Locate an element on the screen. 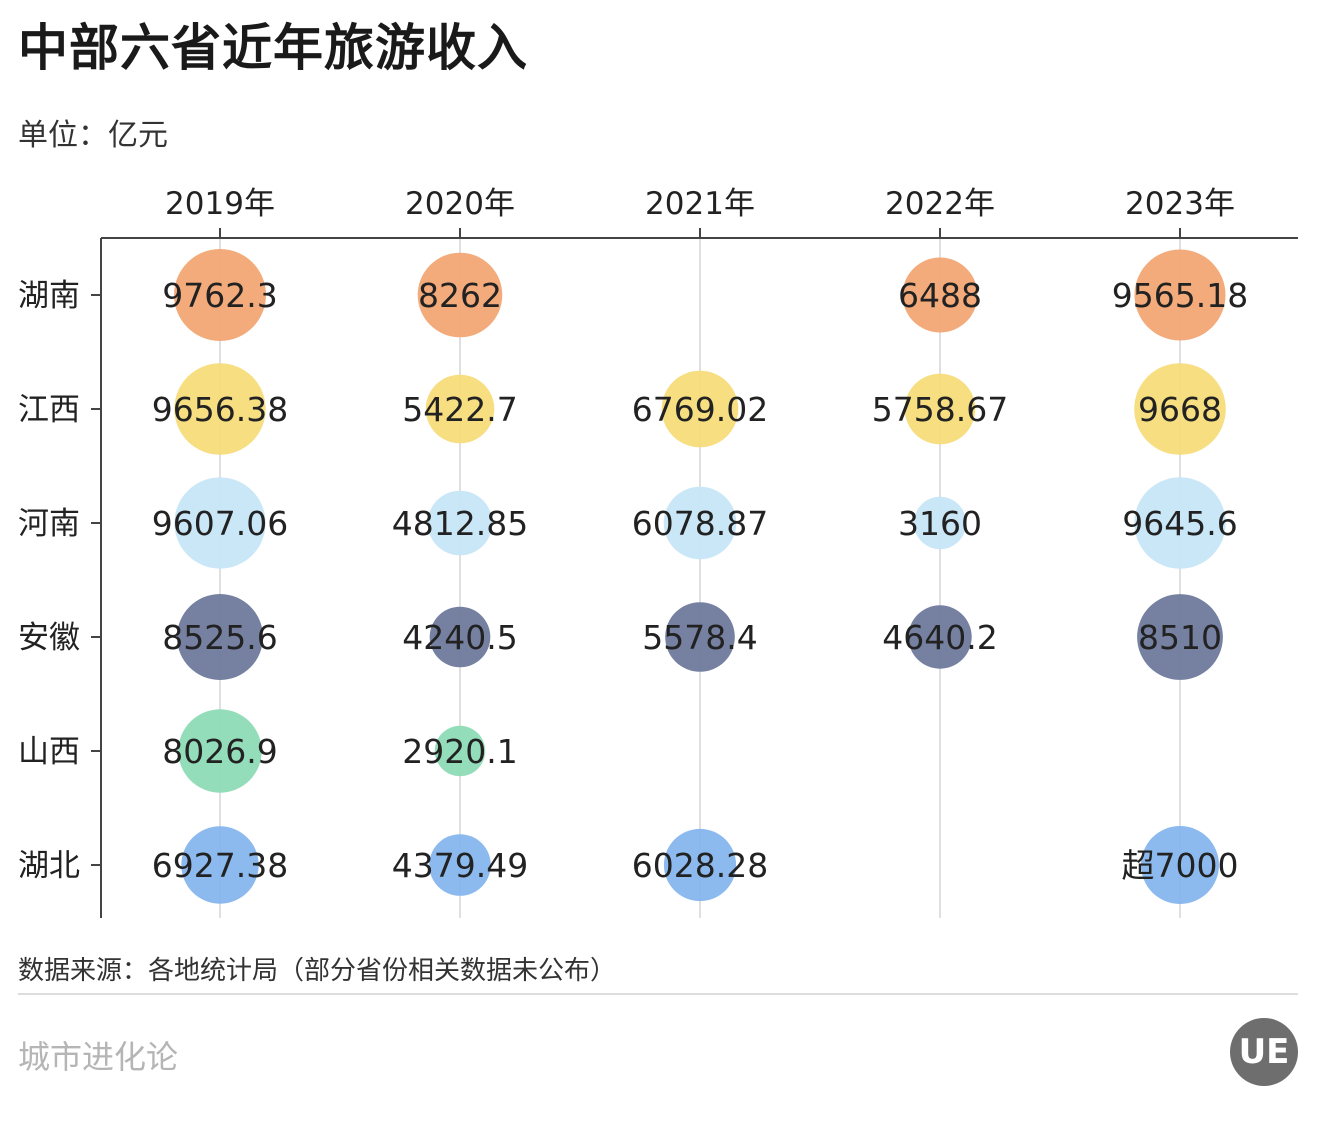 Image resolution: width=1338 pixels, height=1140 pixels. data-label: 5578.4 is located at coordinates (699, 637).